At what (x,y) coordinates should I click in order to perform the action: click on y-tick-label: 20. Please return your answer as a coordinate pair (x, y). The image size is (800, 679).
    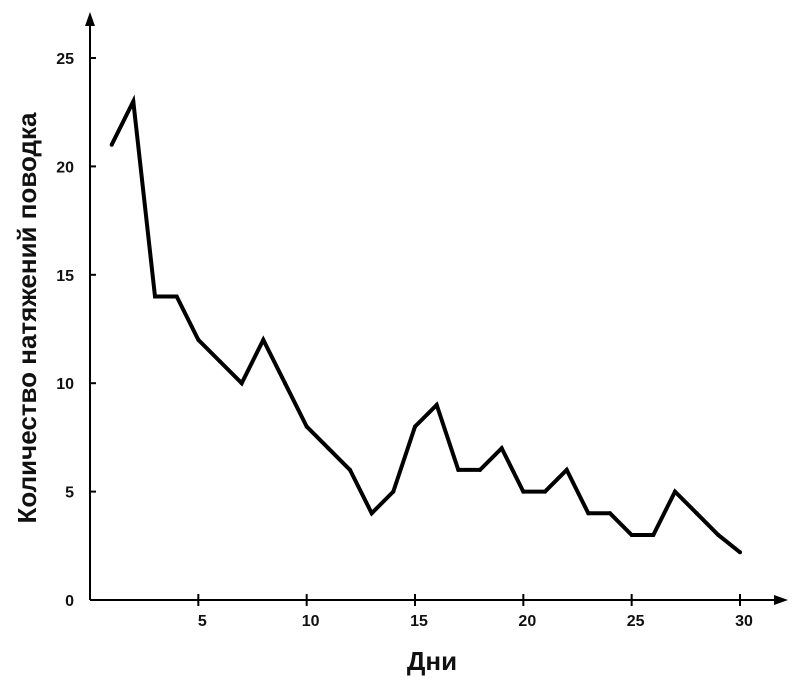
    Looking at the image, I should click on (65, 167).